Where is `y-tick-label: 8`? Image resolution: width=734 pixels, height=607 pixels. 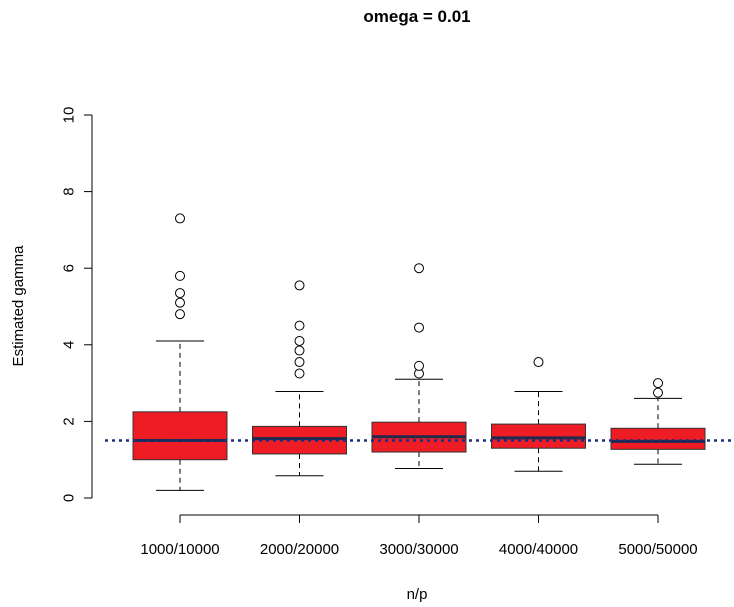 y-tick-label: 8 is located at coordinates (69, 191).